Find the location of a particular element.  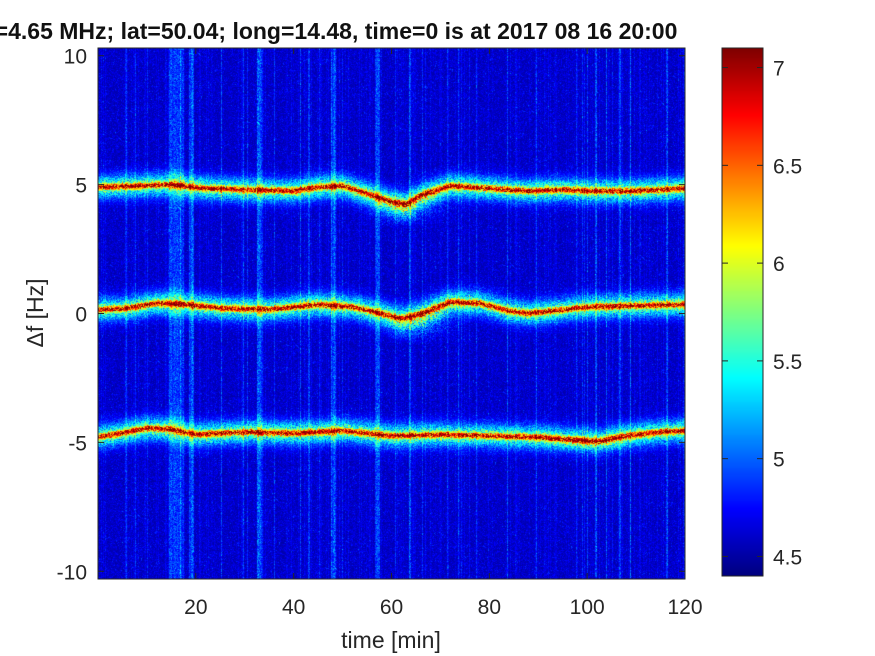

x-tick-label: 40 is located at coordinates (293, 607).